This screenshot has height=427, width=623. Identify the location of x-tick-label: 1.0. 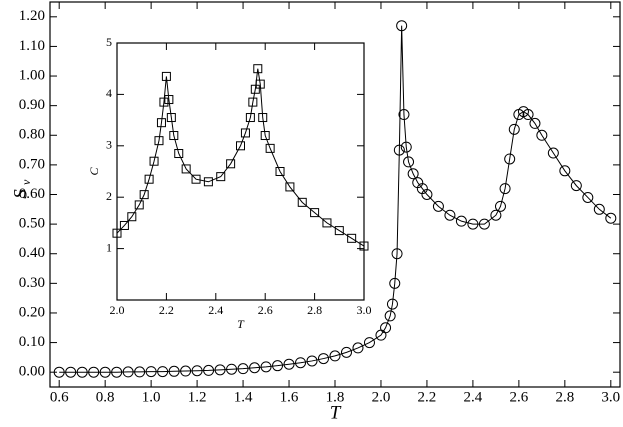
(151, 397).